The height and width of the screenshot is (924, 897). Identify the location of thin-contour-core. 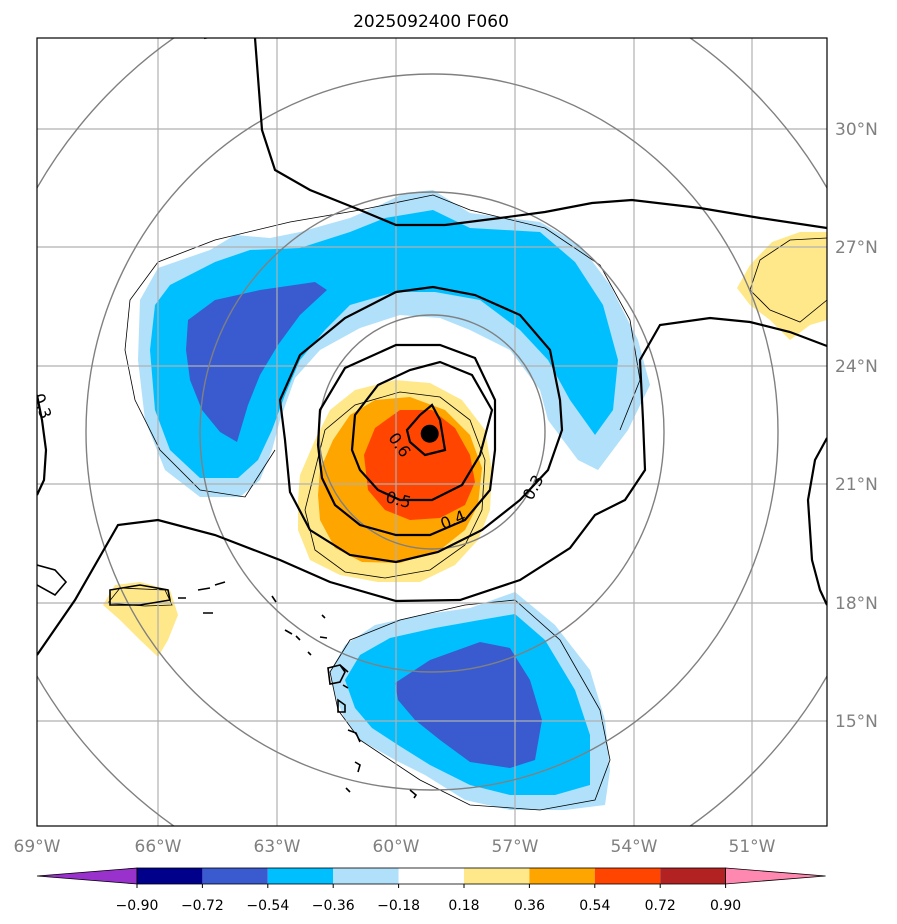
(395, 485).